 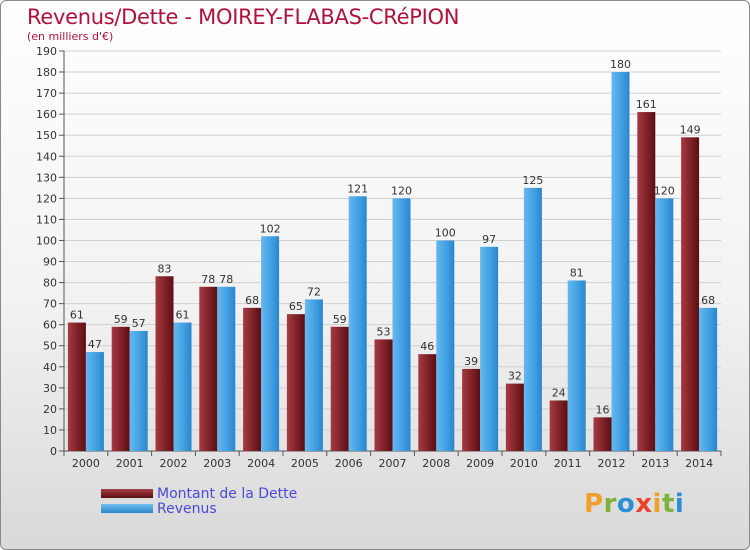 I want to click on y-tick-label: 60, so click(x=50, y=325).